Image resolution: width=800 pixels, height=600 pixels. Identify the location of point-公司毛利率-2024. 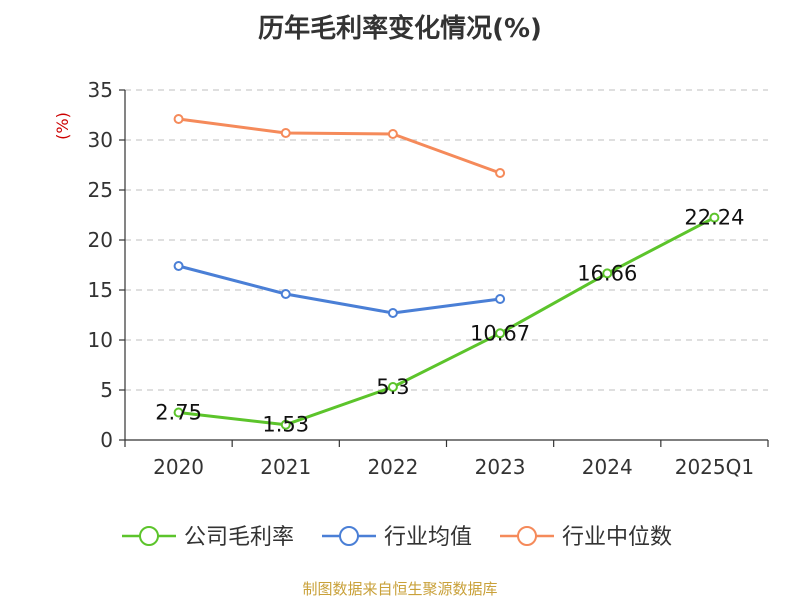
(607, 273).